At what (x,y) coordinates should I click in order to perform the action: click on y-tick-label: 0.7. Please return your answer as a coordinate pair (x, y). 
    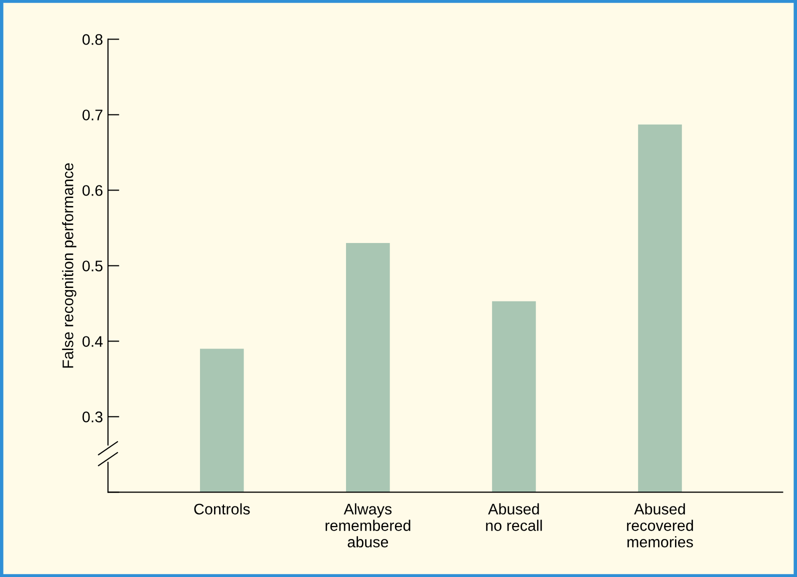
    Looking at the image, I should click on (92, 115).